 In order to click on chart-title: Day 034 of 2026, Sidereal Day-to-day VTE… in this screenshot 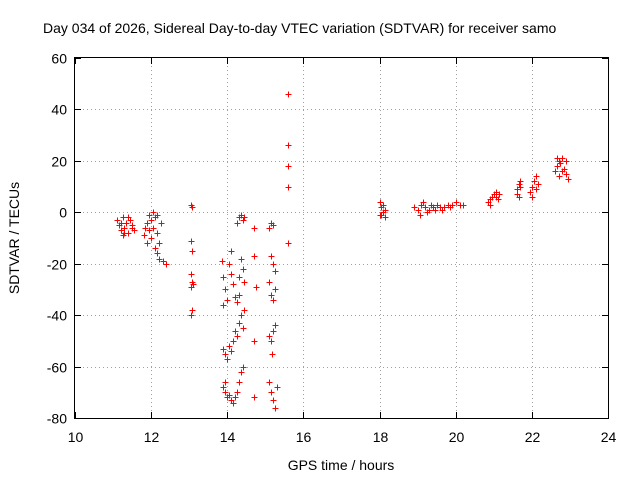, I will do `click(299, 28)`.